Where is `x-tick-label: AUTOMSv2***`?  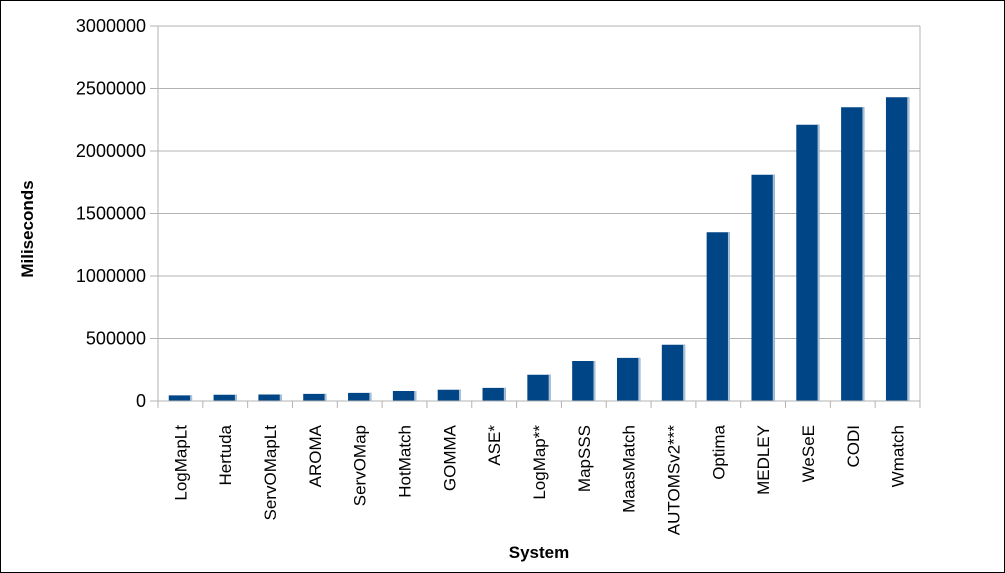
x-tick-label: AUTOMSv2*** is located at coordinates (673, 480).